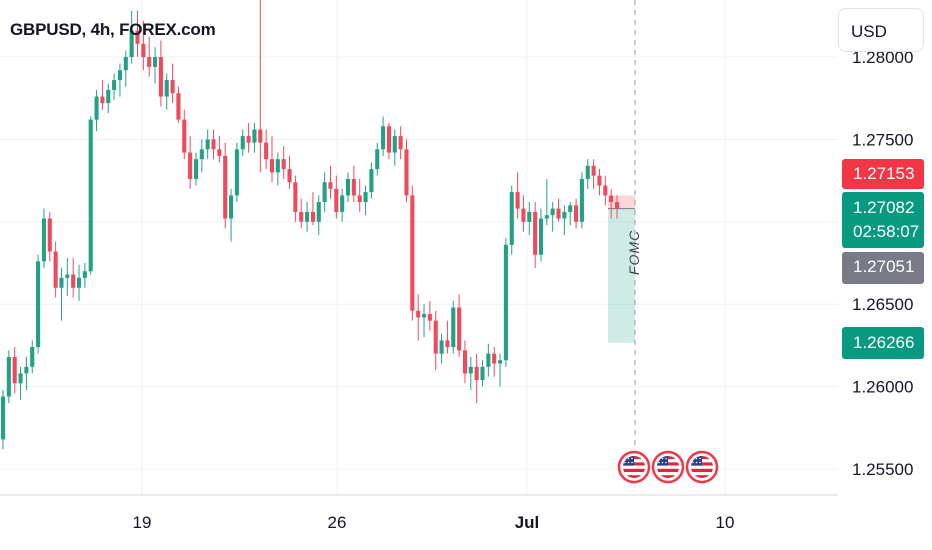  I want to click on symbol-title: GBPUSD, 4h, FOREX.com, so click(113, 29).